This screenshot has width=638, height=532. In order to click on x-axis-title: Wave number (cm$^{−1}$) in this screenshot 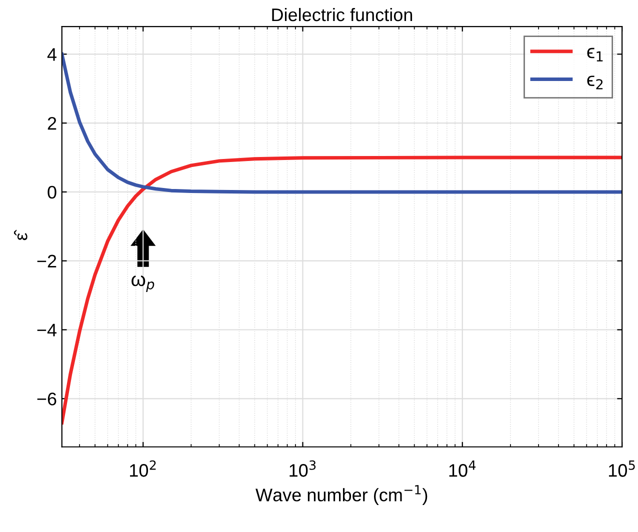, I will do `click(342, 495)`.